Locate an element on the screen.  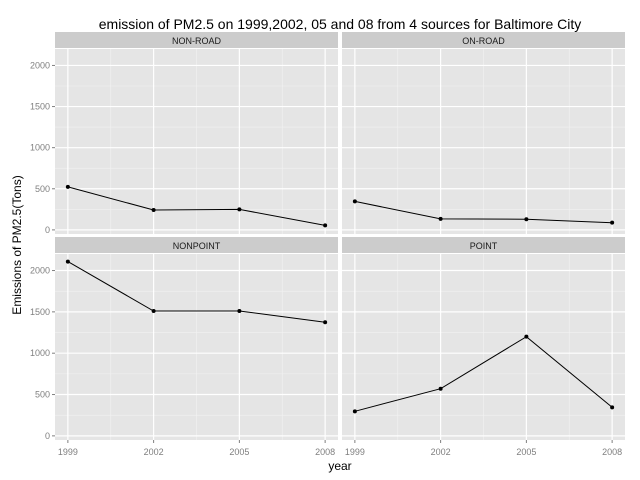
y-axis-label: Emissions of PM2.5(Tons) is located at coordinates (17, 244).